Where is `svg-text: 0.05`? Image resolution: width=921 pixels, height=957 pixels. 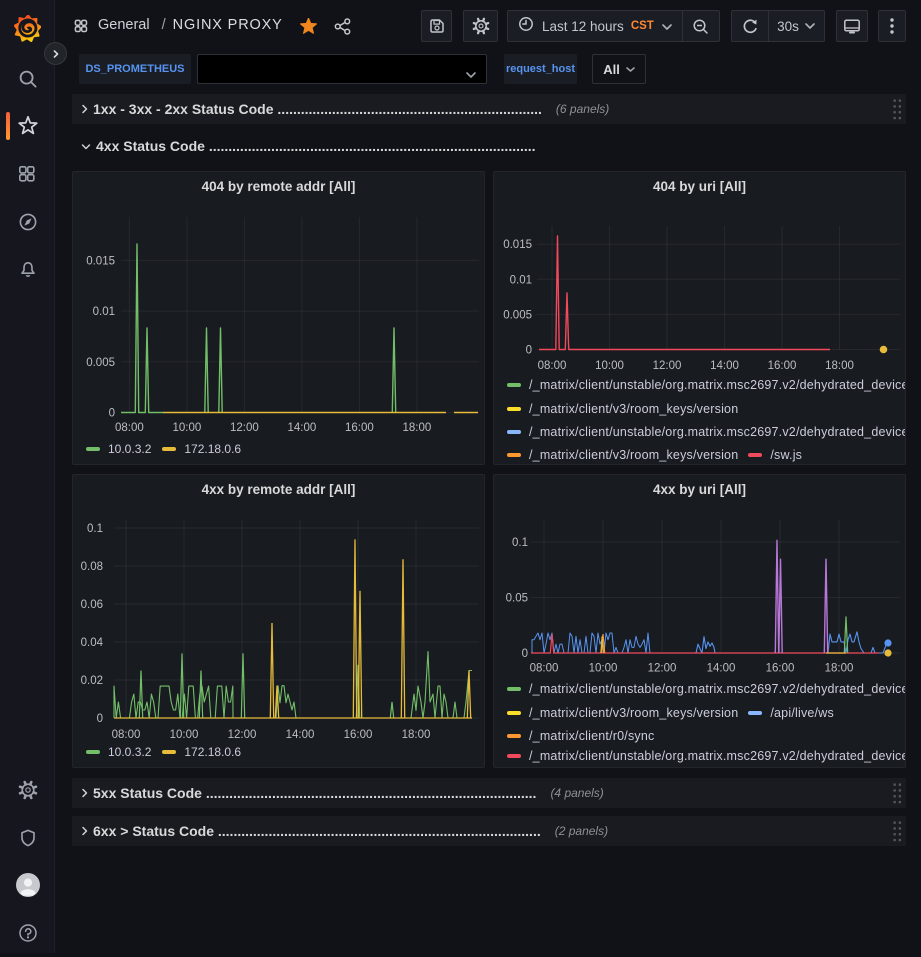 svg-text: 0.05 is located at coordinates (517, 599).